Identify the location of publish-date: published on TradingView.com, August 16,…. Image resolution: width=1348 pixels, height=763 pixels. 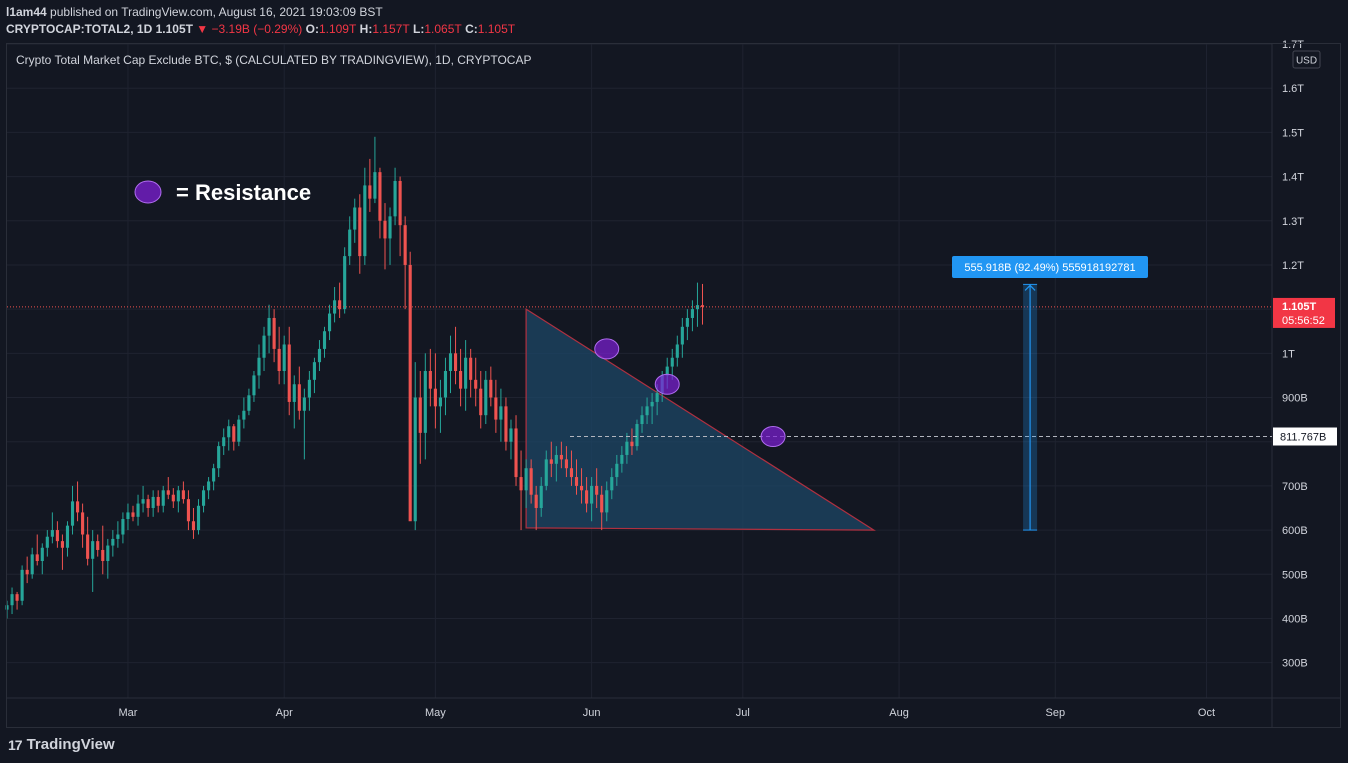
(216, 12).